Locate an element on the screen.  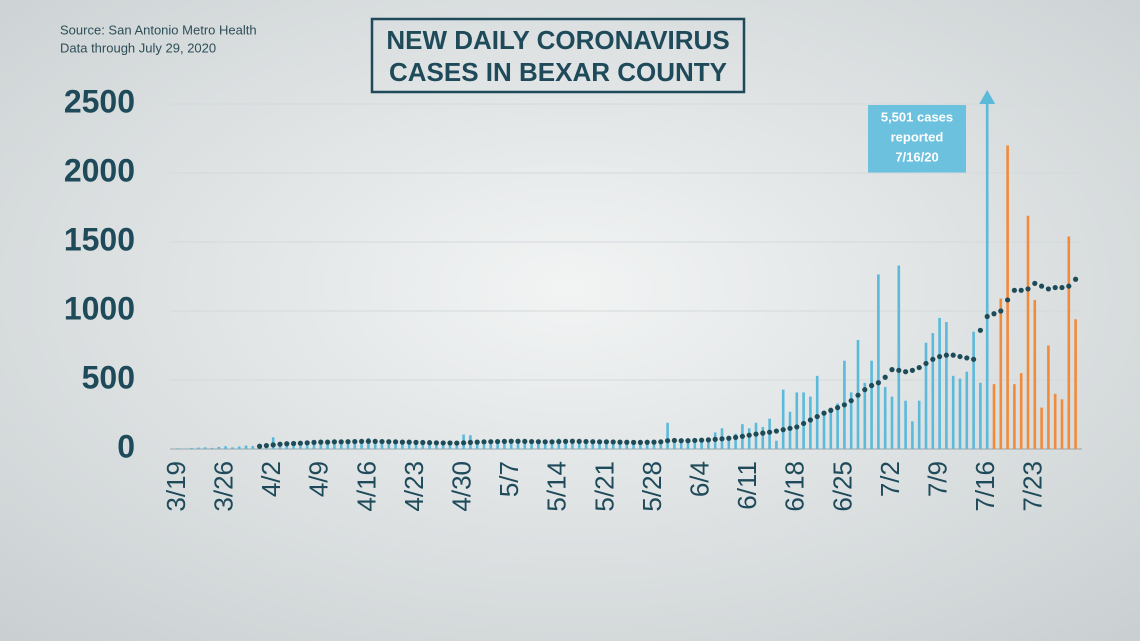
x-tick-label: 4/23 is located at coordinates (414, 486).